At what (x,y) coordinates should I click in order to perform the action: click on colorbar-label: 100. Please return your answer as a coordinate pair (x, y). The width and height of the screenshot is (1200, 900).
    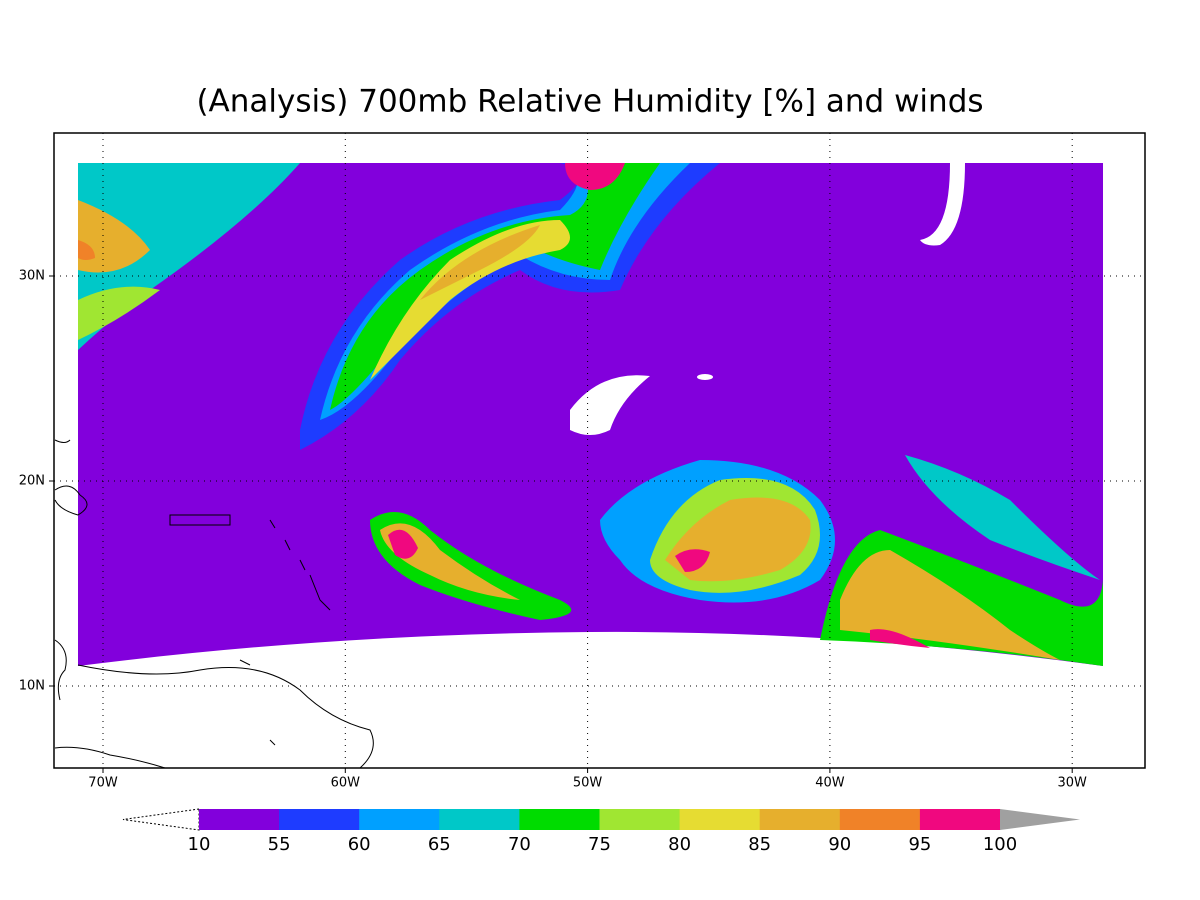
    Looking at the image, I should click on (1000, 844).